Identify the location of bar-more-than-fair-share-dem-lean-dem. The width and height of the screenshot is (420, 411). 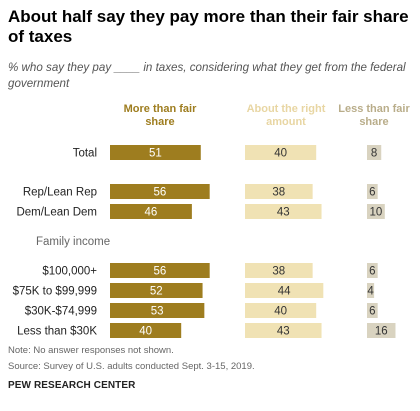
(151, 211).